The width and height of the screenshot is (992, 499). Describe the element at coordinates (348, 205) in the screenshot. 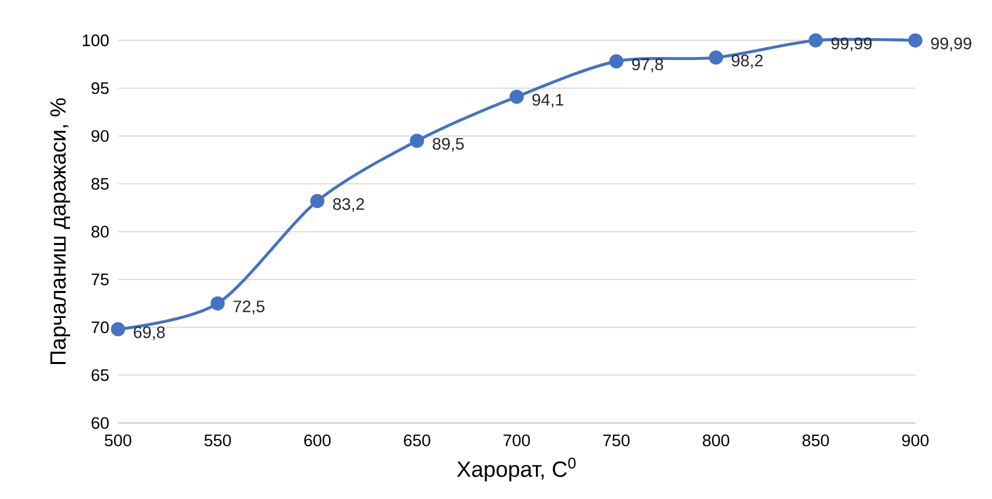

I see `data-label: 83,2` at that location.